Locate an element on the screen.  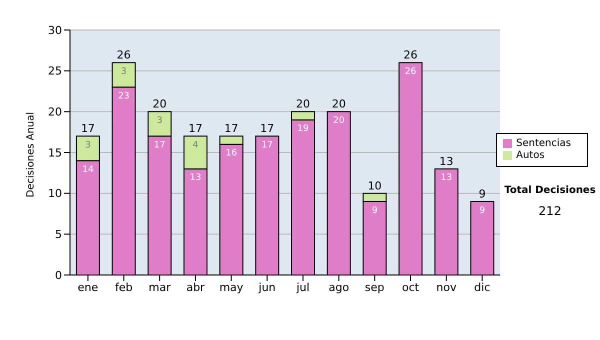
y-tick-label: 30 is located at coordinates (55, 30).